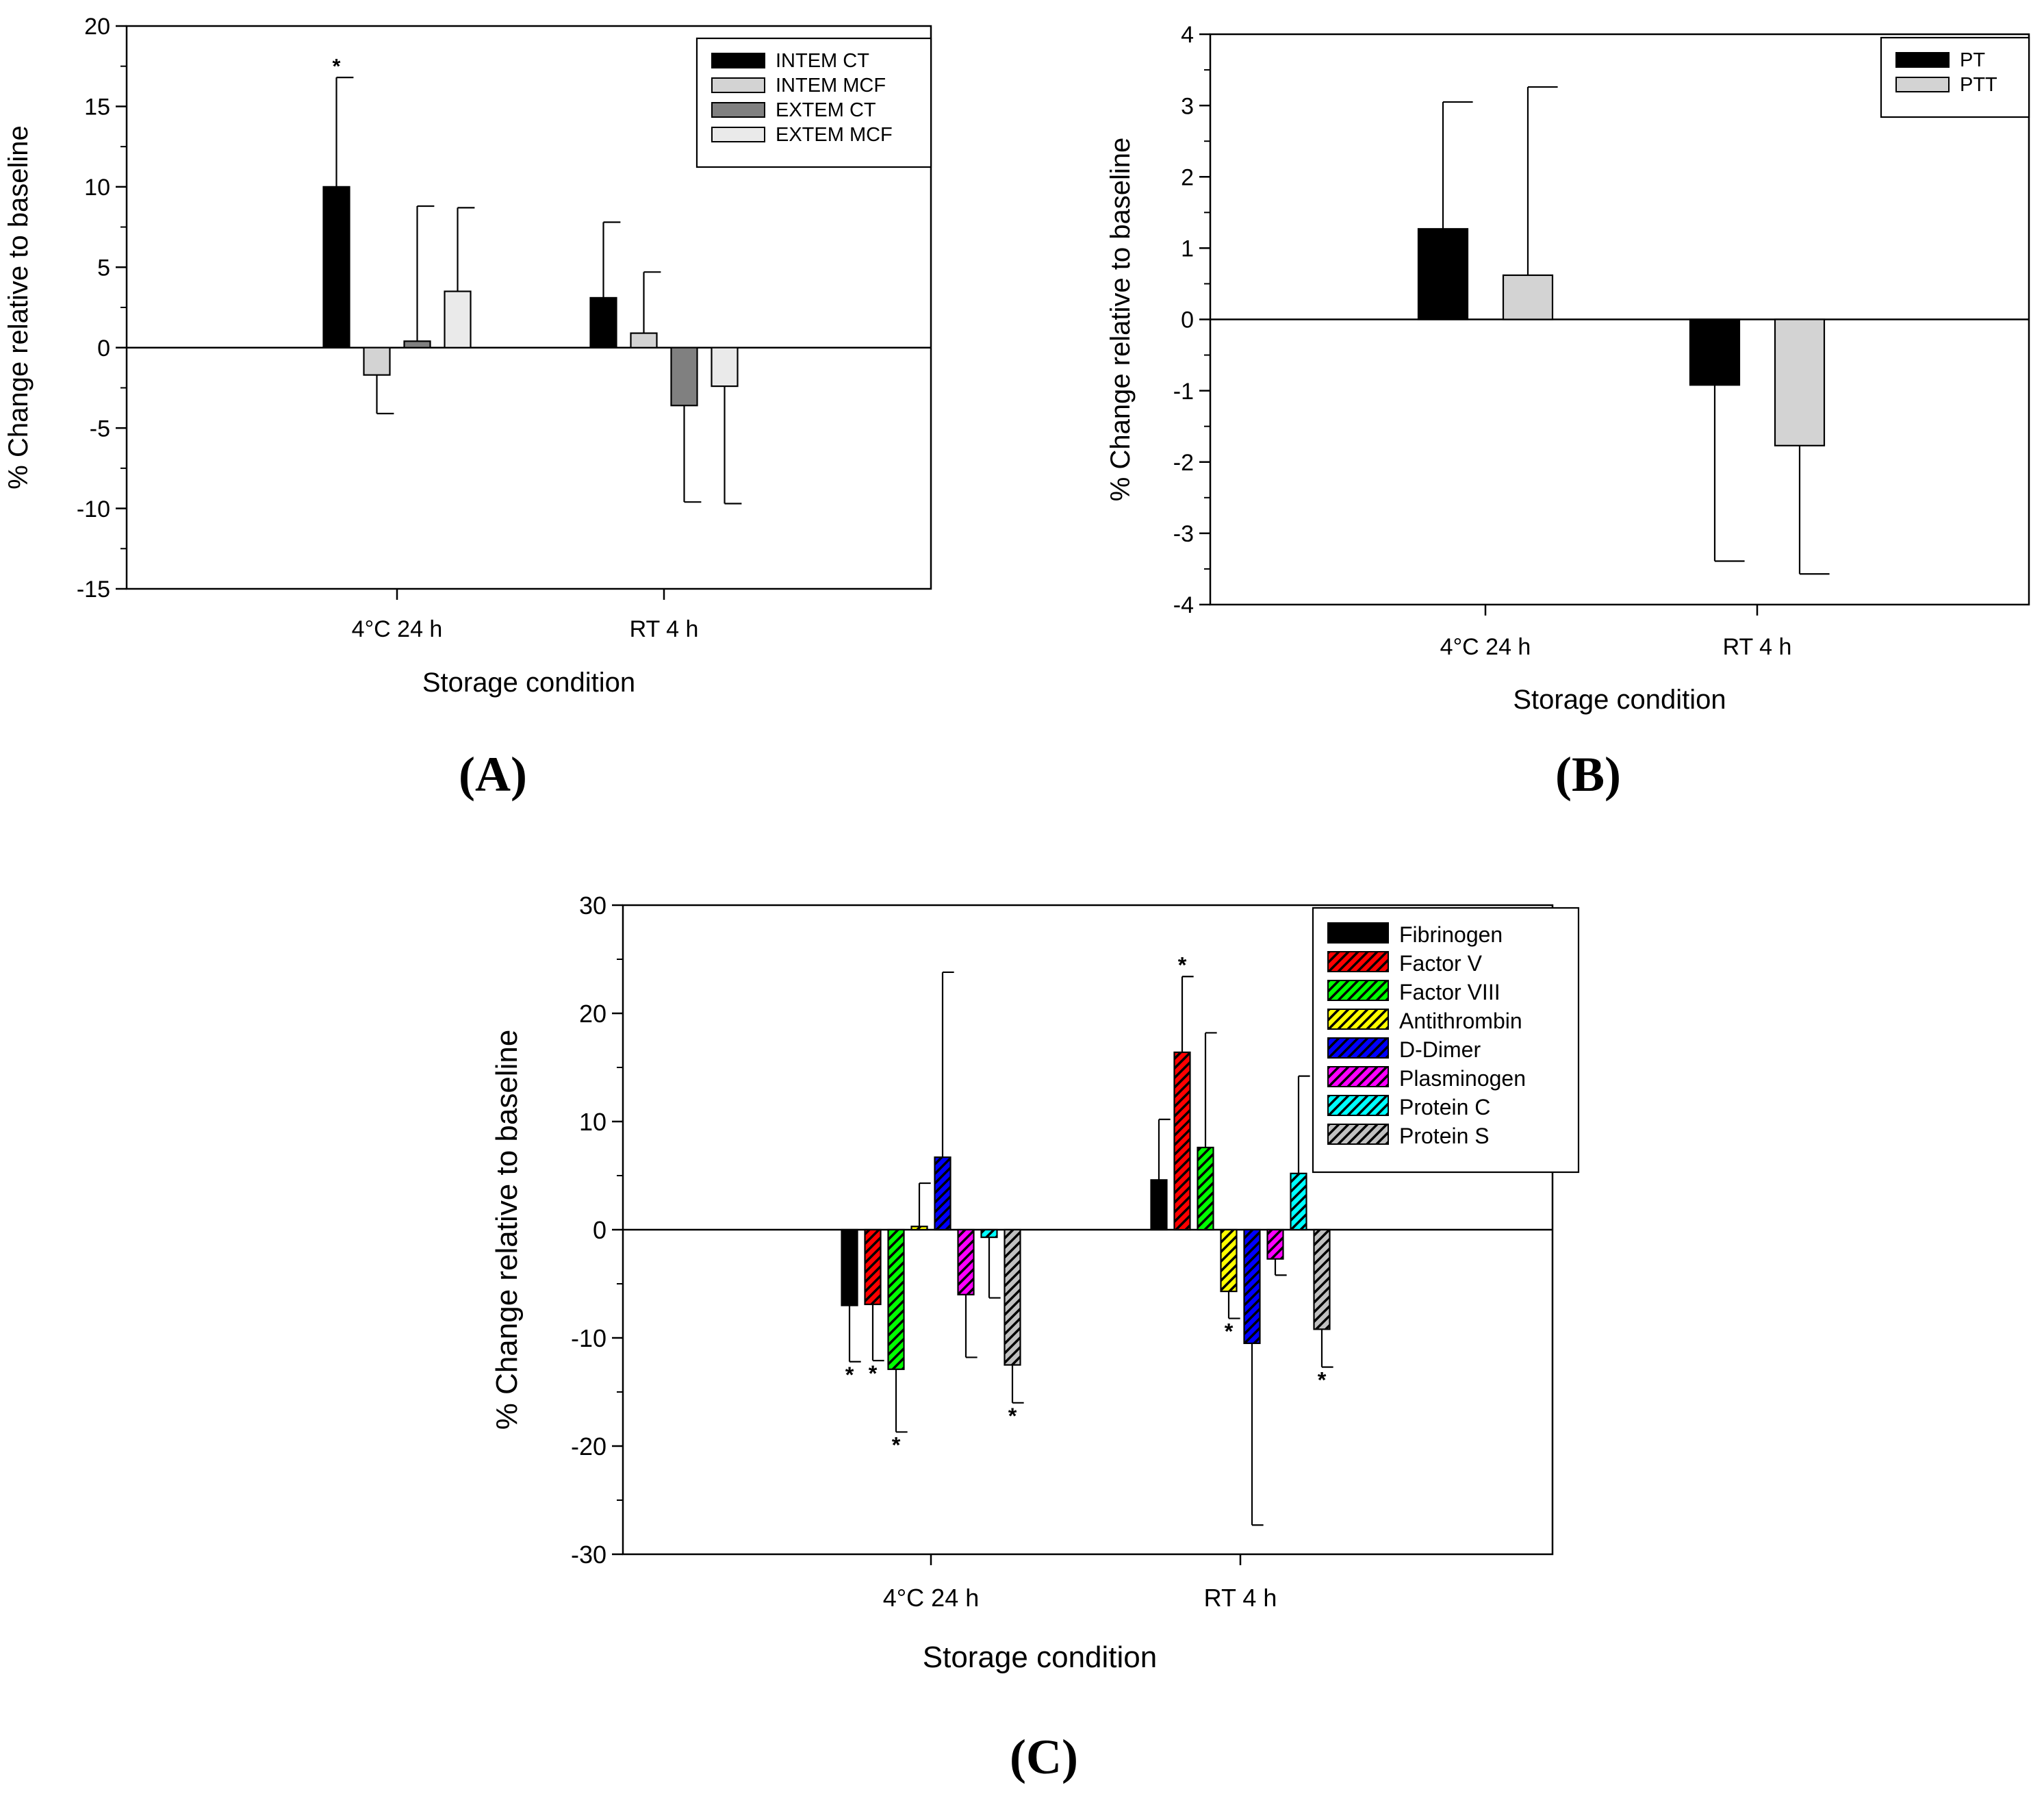  What do you see at coordinates (1183, 392) in the screenshot?
I see `y-tick-label: -1` at bounding box center [1183, 392].